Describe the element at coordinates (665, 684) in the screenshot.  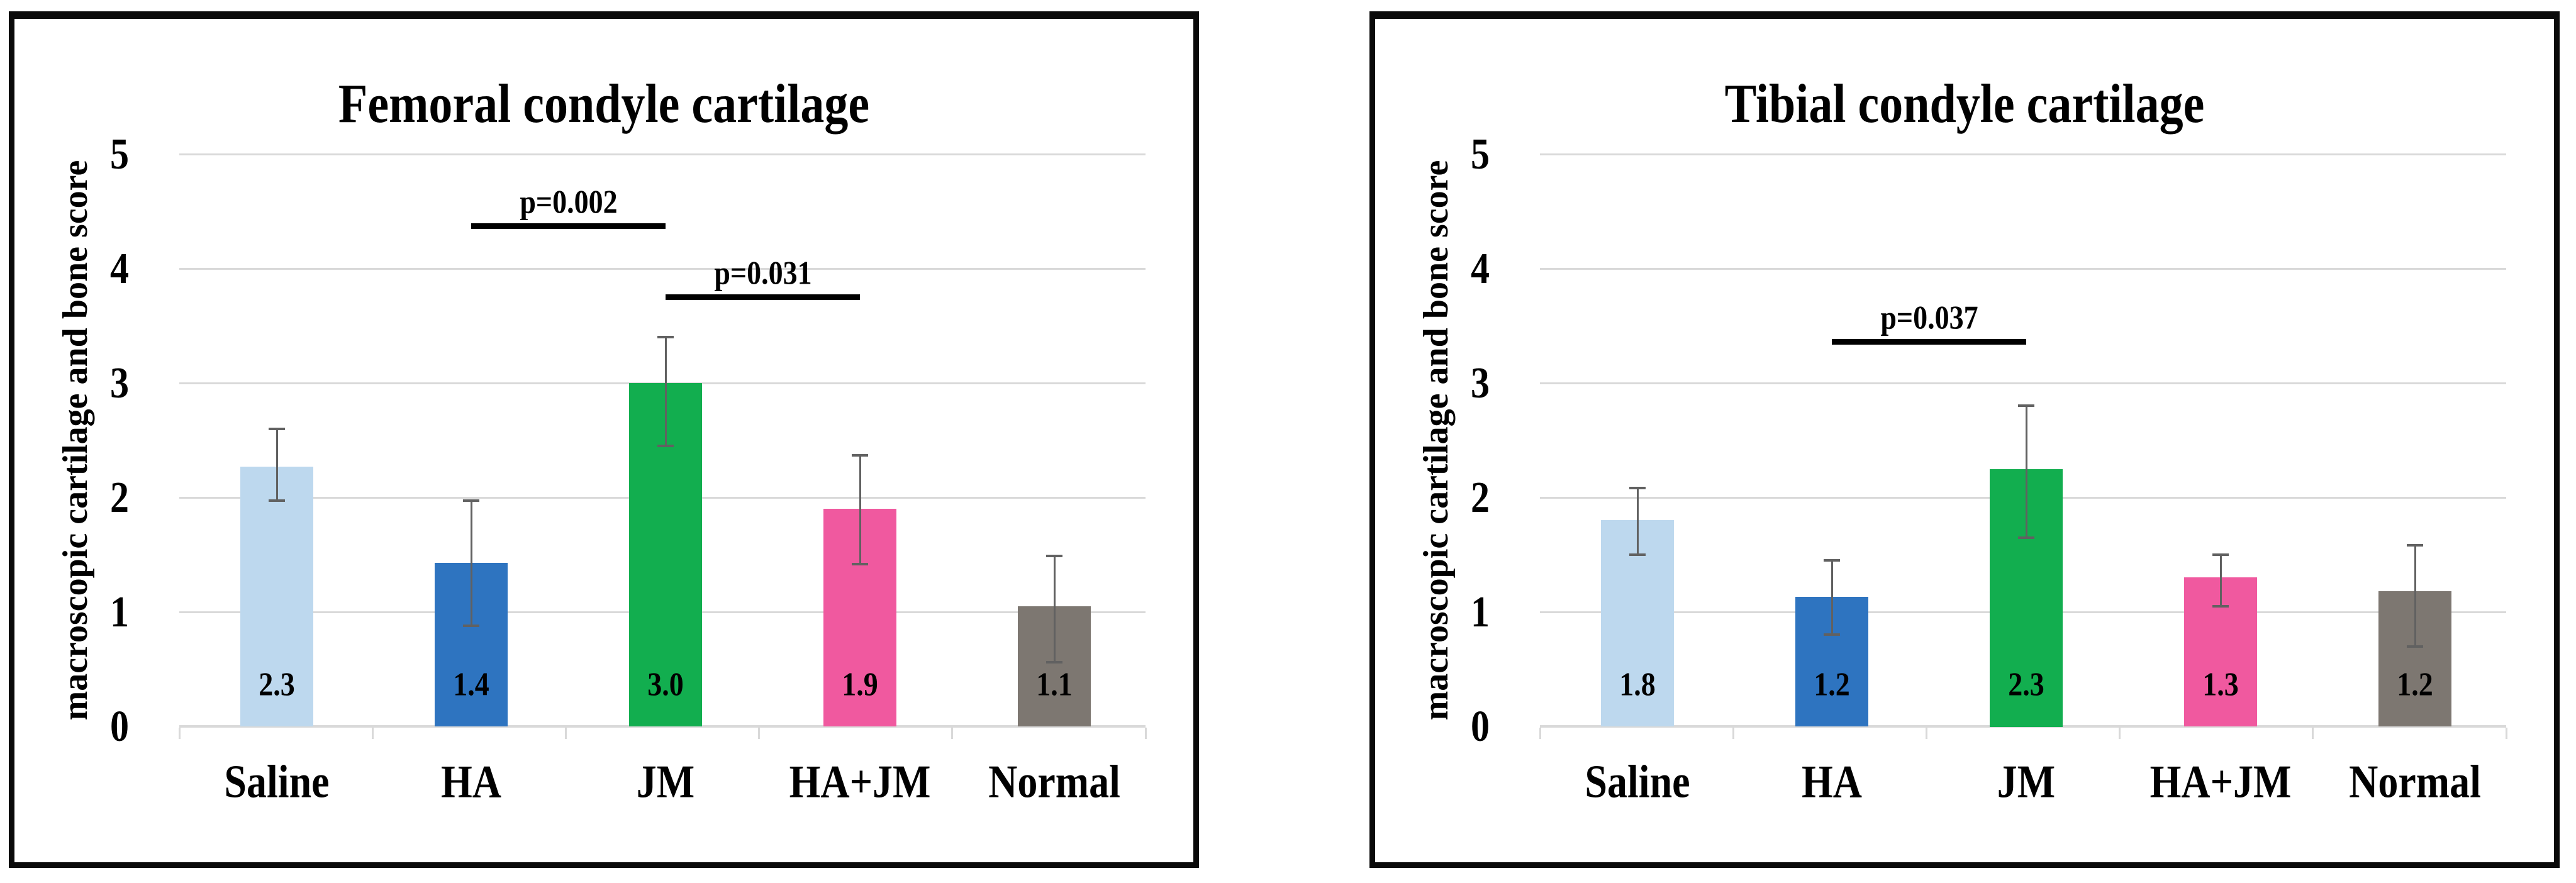
I see `bar-value-label: 3.0` at that location.